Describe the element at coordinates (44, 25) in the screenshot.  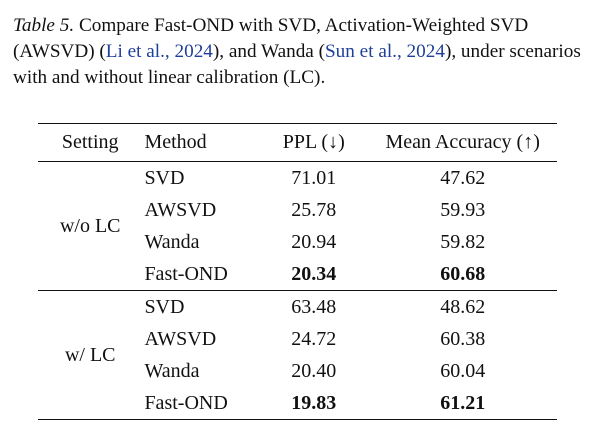
I see `caption-label: Table 5.` at that location.